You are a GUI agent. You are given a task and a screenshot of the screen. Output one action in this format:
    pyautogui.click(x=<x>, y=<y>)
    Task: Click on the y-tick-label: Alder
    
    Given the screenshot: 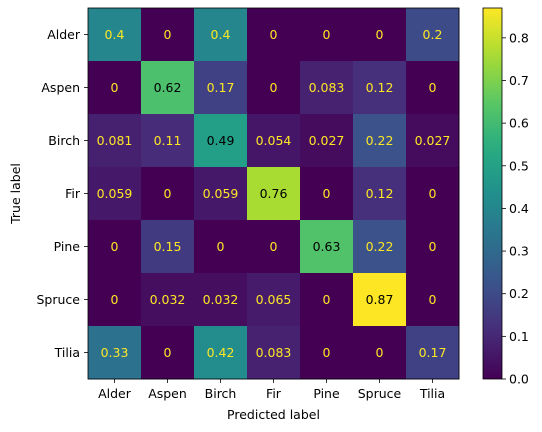 What is the action you would take?
    pyautogui.click(x=64, y=34)
    